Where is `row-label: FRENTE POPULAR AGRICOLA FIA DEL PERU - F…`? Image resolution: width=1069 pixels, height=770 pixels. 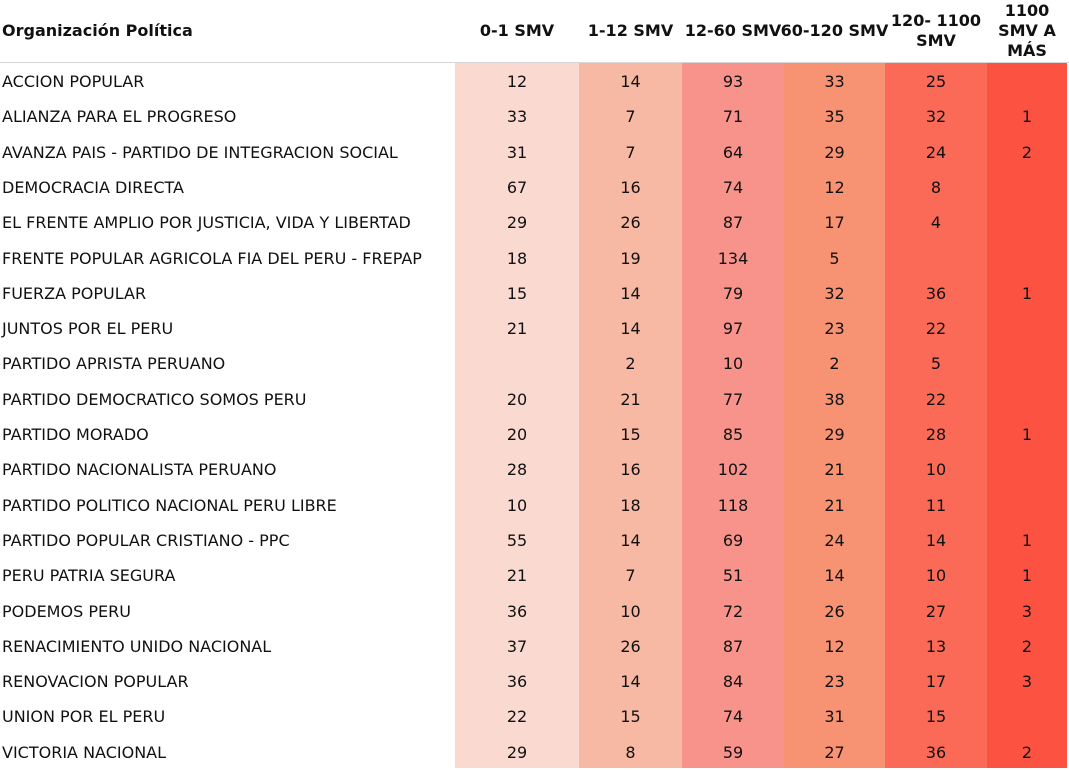 row-label: FRENTE POPULAR AGRICOLA FIA DEL PERU - F… is located at coordinates (212, 258).